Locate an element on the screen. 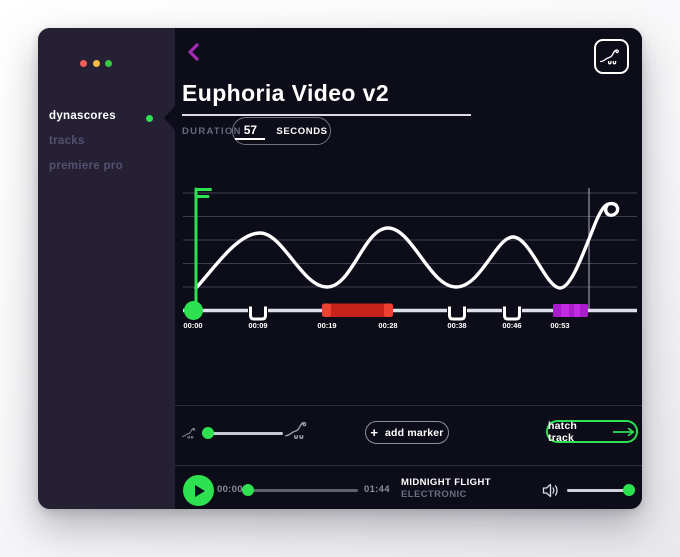 The width and height of the screenshot is (680, 557). back-button is located at coordinates (195, 52).